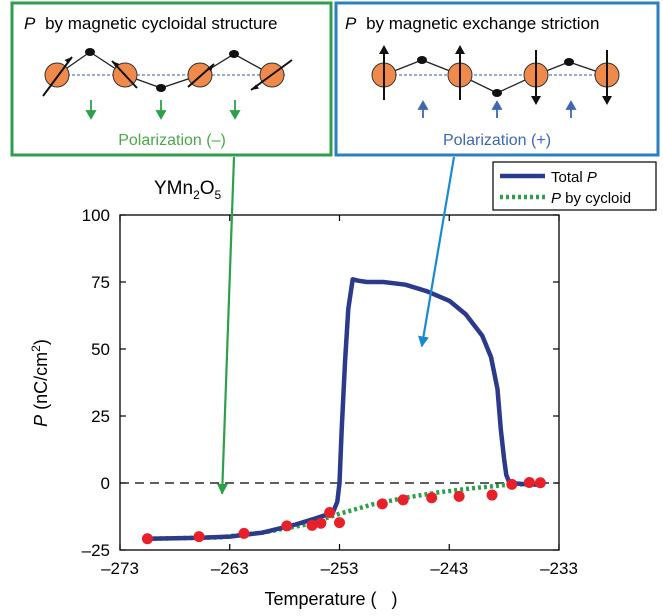 This screenshot has width=663, height=616. What do you see at coordinates (40, 383) in the screenshot?
I see `y-axis-label: P (nC/cm2)` at bounding box center [40, 383].